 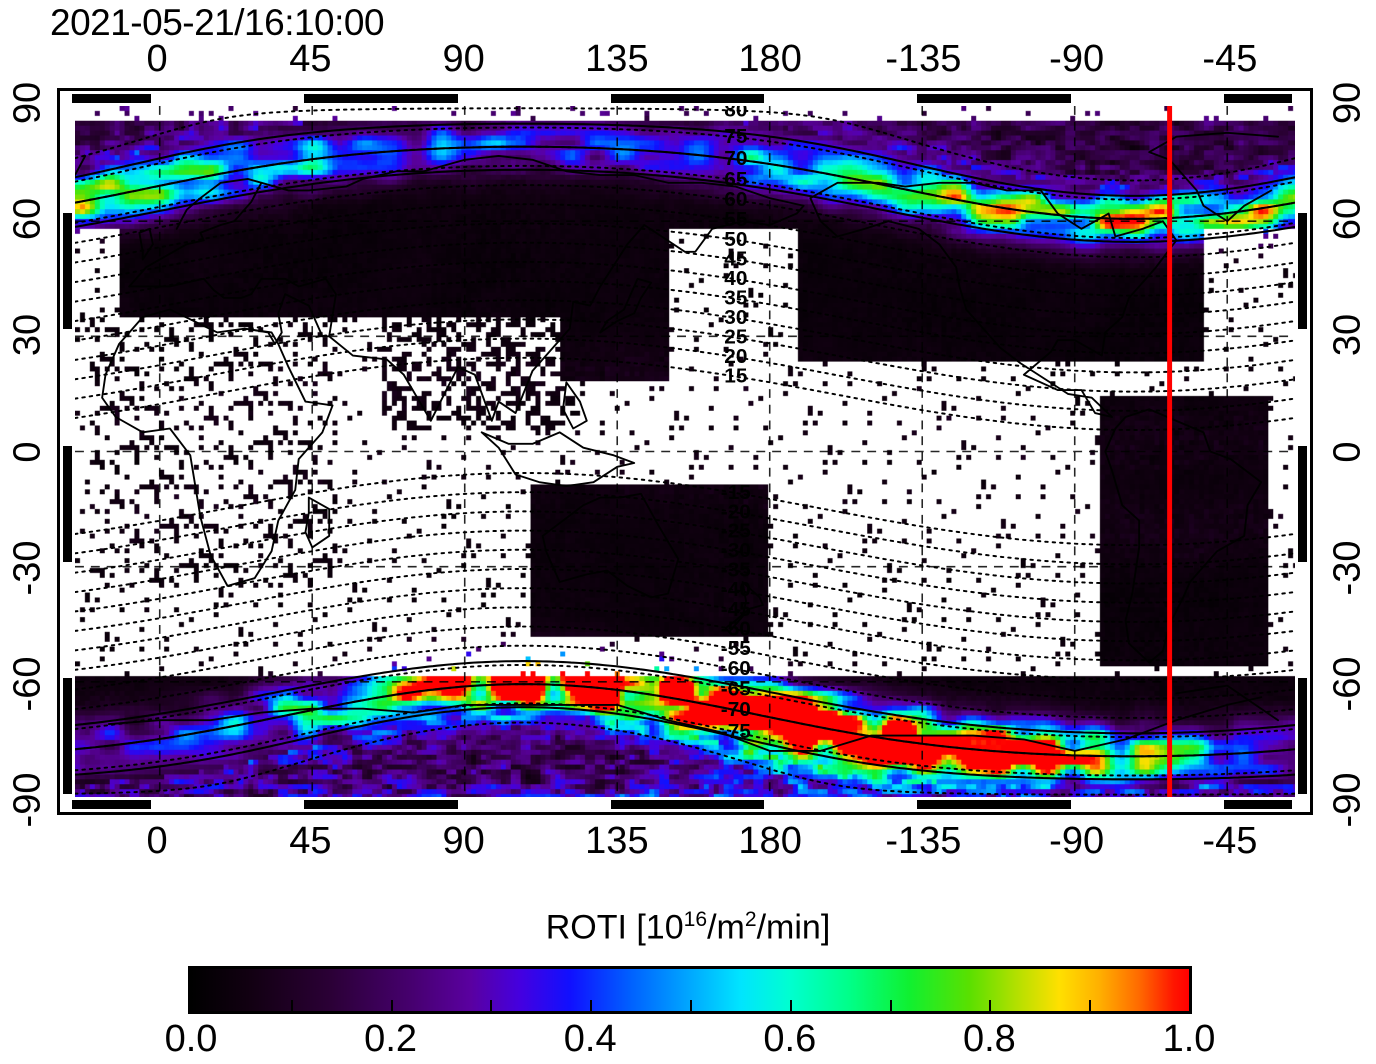 I want to click on tick-band-left, so click(x=67, y=451).